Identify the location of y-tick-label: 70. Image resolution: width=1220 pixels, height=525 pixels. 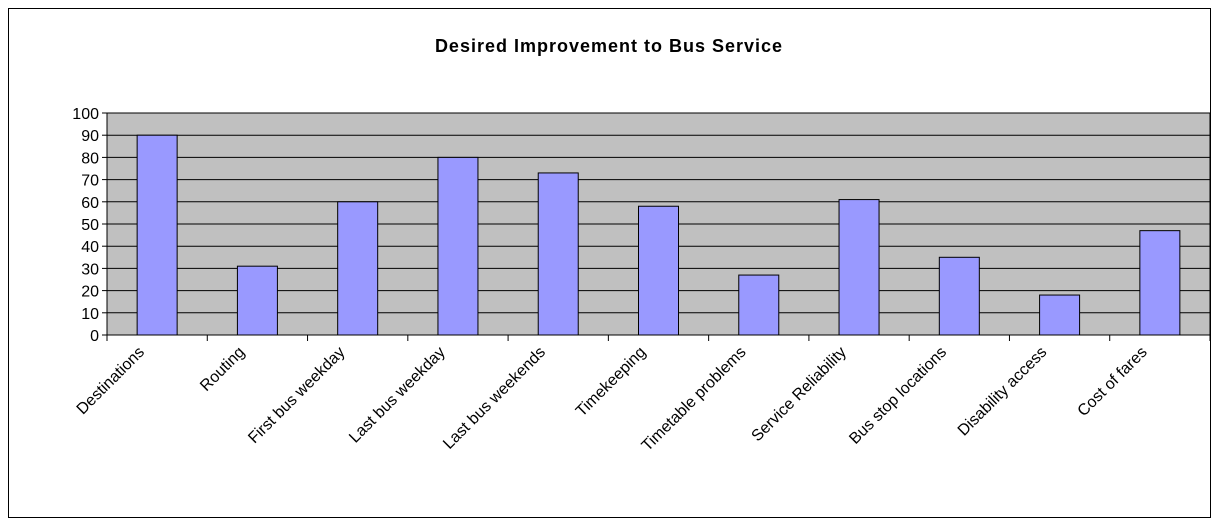
(90, 181).